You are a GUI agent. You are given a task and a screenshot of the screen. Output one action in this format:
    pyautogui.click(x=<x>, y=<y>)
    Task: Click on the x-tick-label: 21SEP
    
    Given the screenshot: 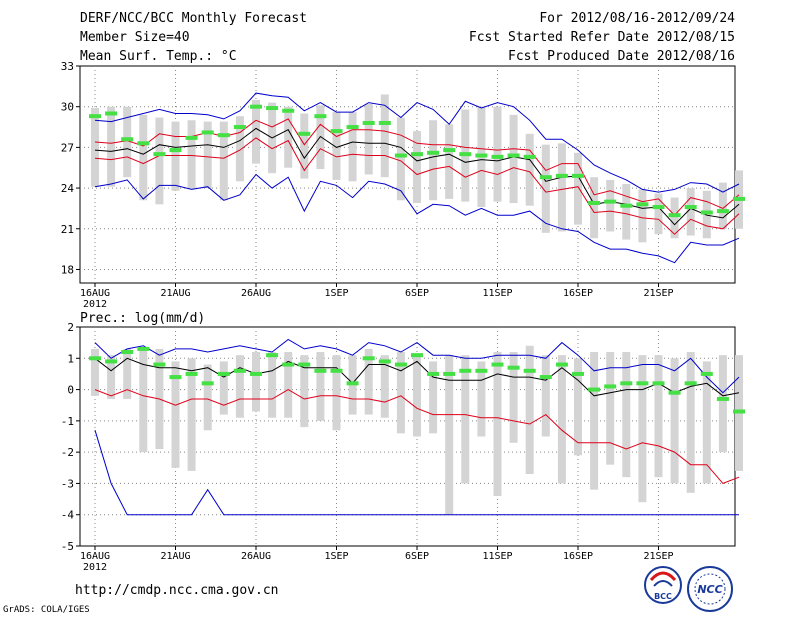 What is the action you would take?
    pyautogui.click(x=658, y=293)
    